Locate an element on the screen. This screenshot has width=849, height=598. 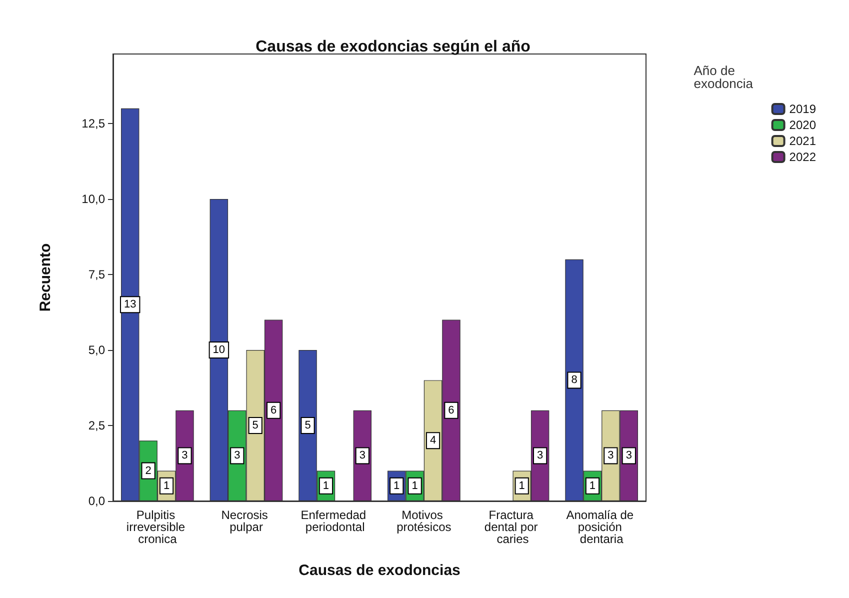
x-tick-label: Fractura dental por caries is located at coordinates (513, 527).